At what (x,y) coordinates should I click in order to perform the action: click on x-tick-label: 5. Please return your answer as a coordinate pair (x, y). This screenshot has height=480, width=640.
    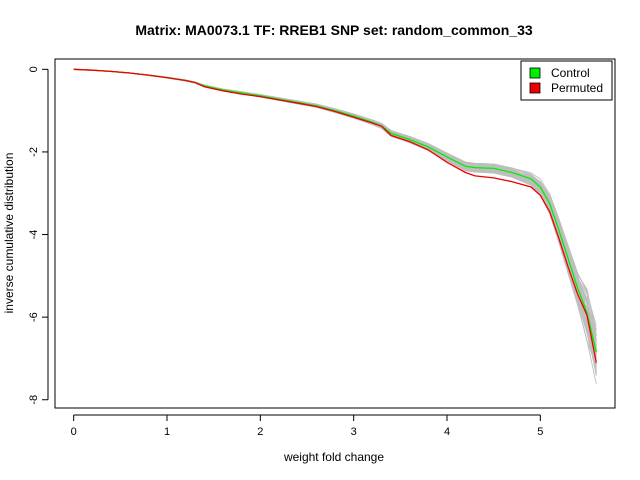
    Looking at the image, I should click on (540, 432).